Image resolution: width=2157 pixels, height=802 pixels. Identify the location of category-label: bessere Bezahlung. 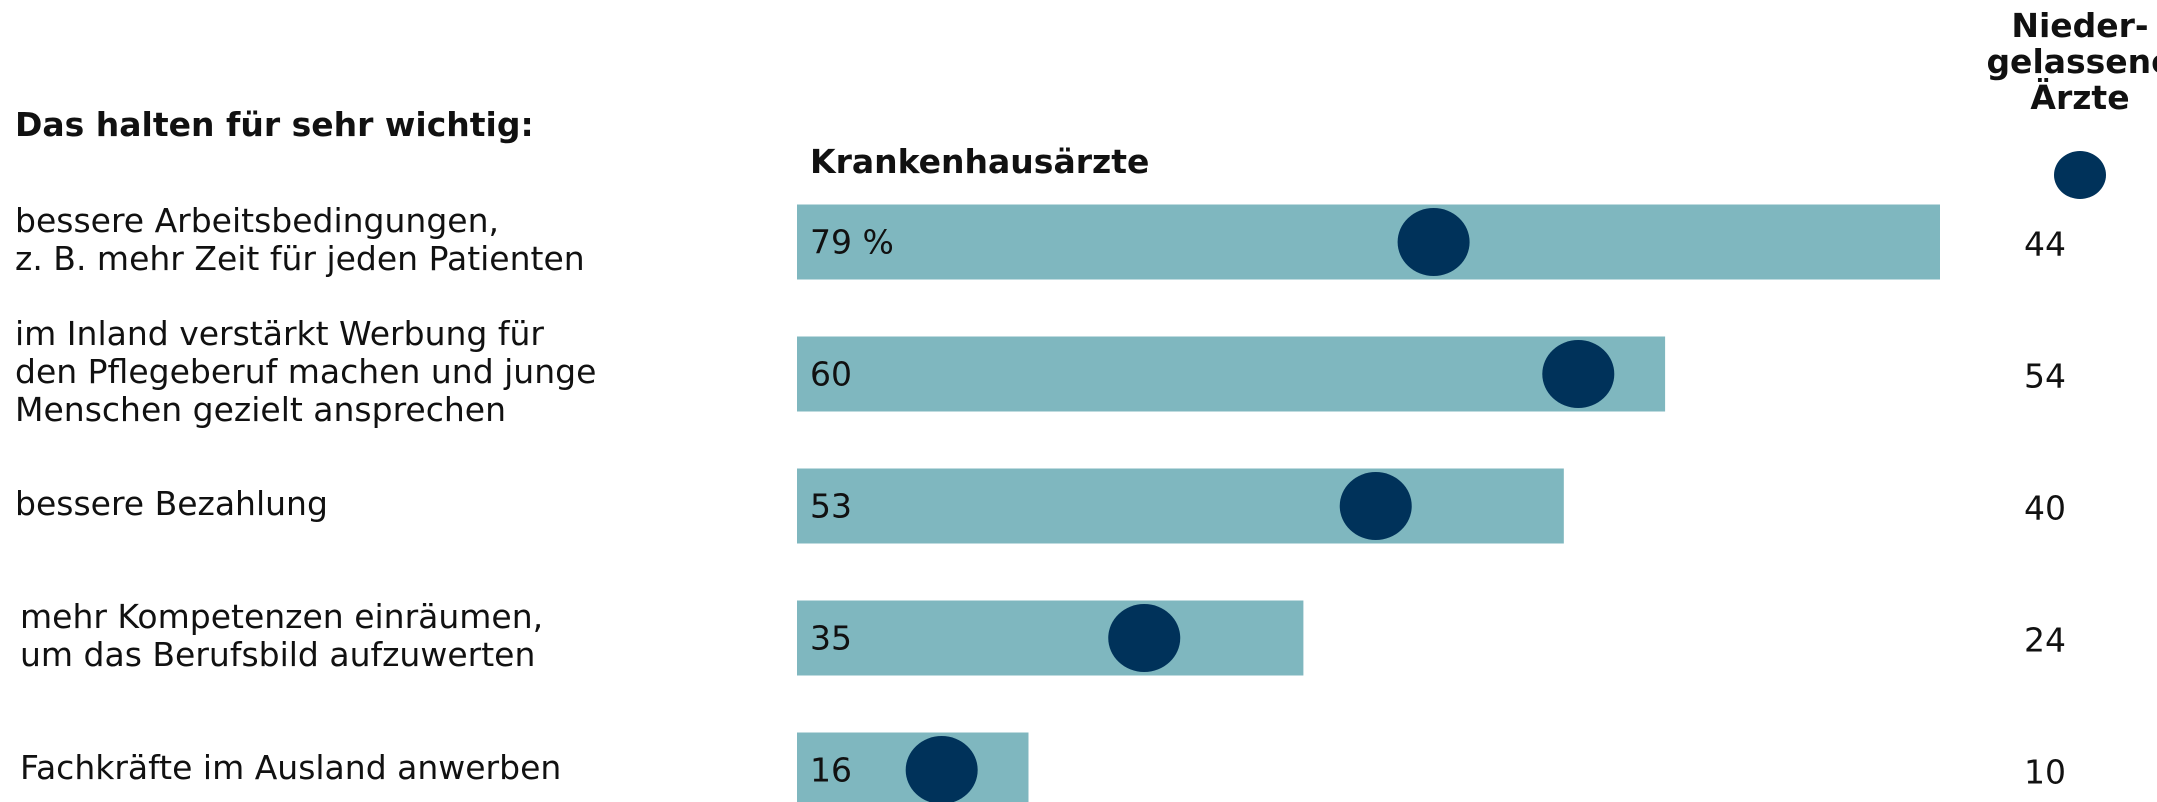
(171, 503).